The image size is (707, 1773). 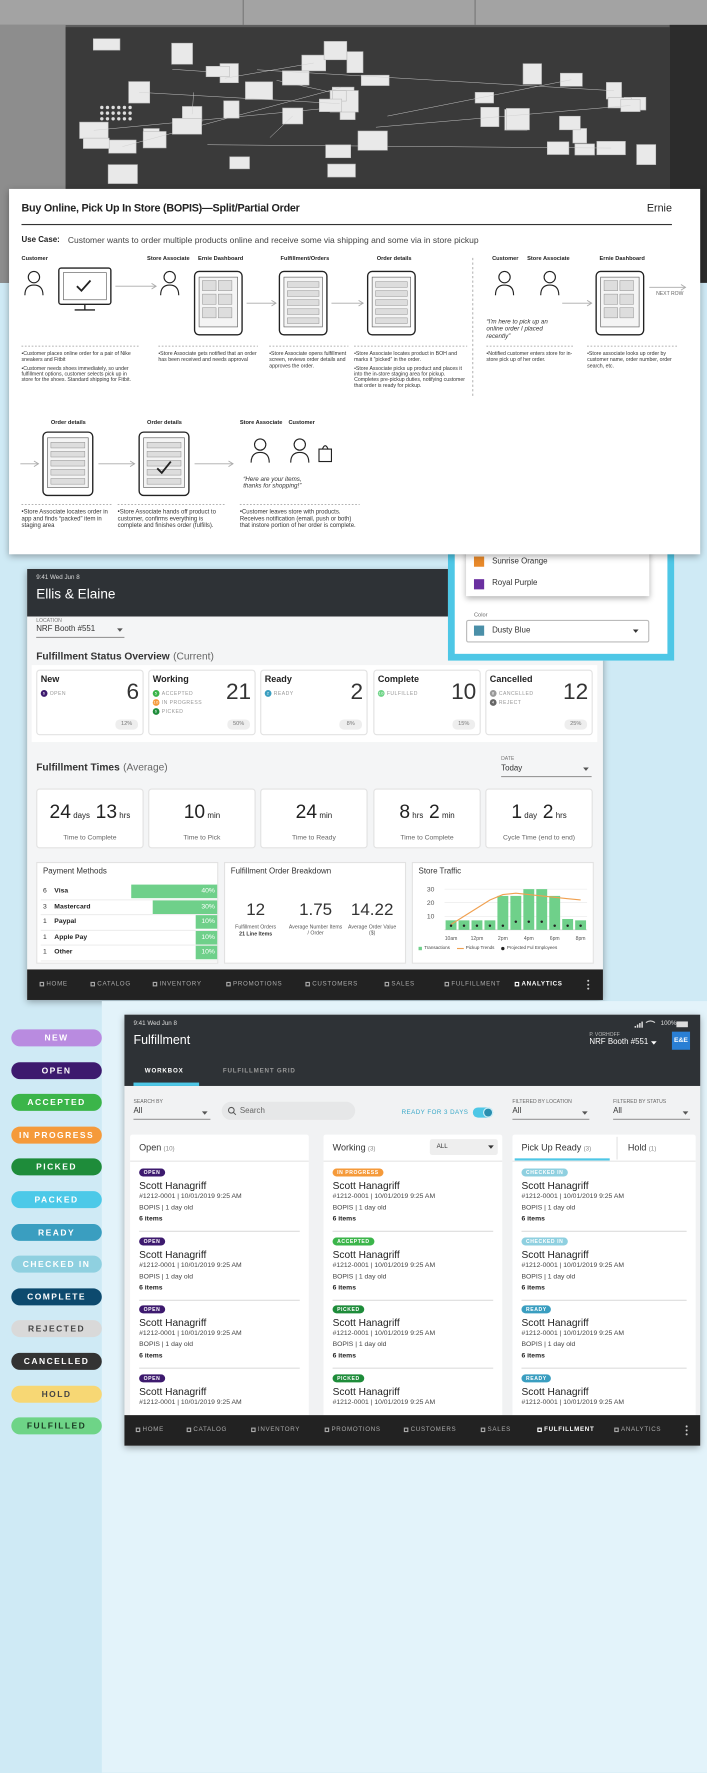 I want to click on status-card-count: 12, so click(x=576, y=692).